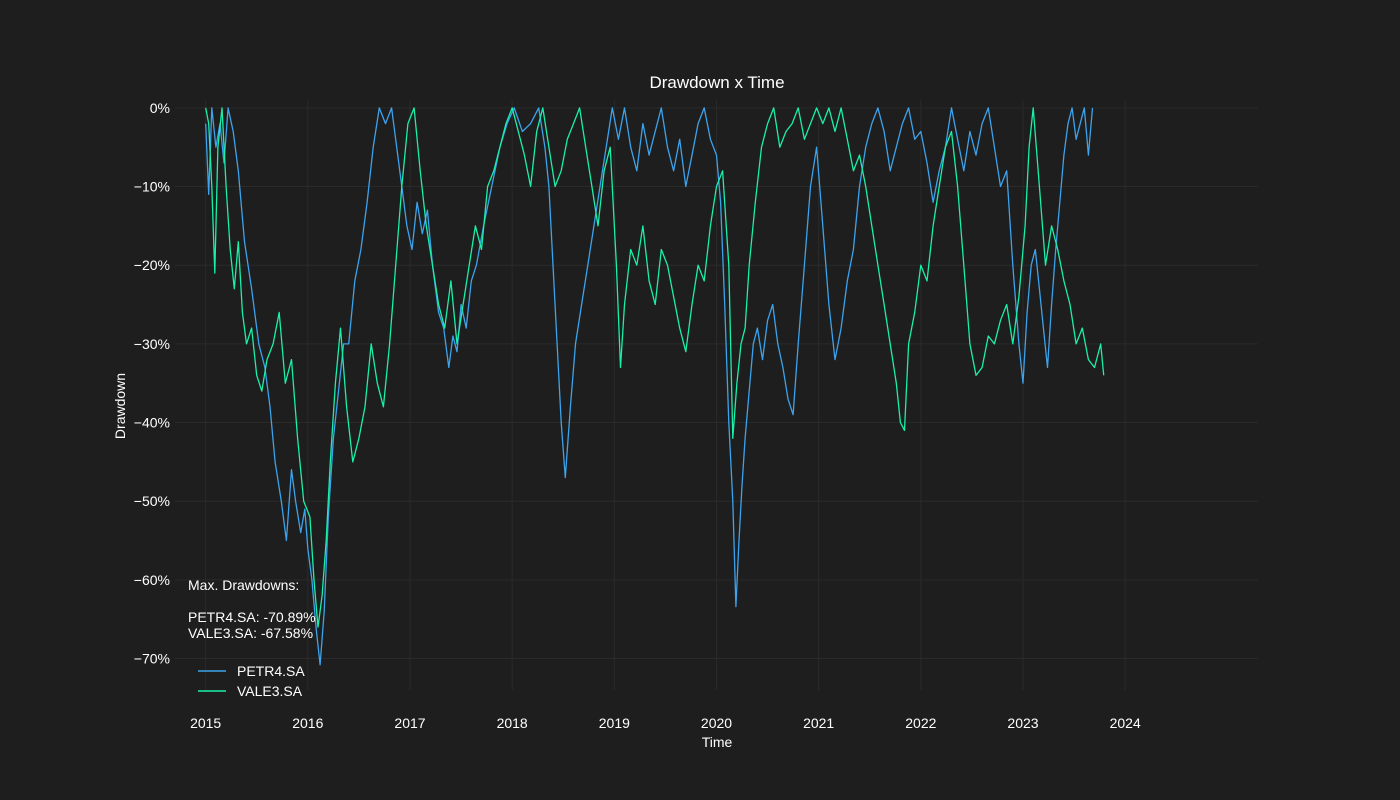 Image resolution: width=1400 pixels, height=800 pixels. I want to click on x-tick-label: 2018, so click(512, 723).